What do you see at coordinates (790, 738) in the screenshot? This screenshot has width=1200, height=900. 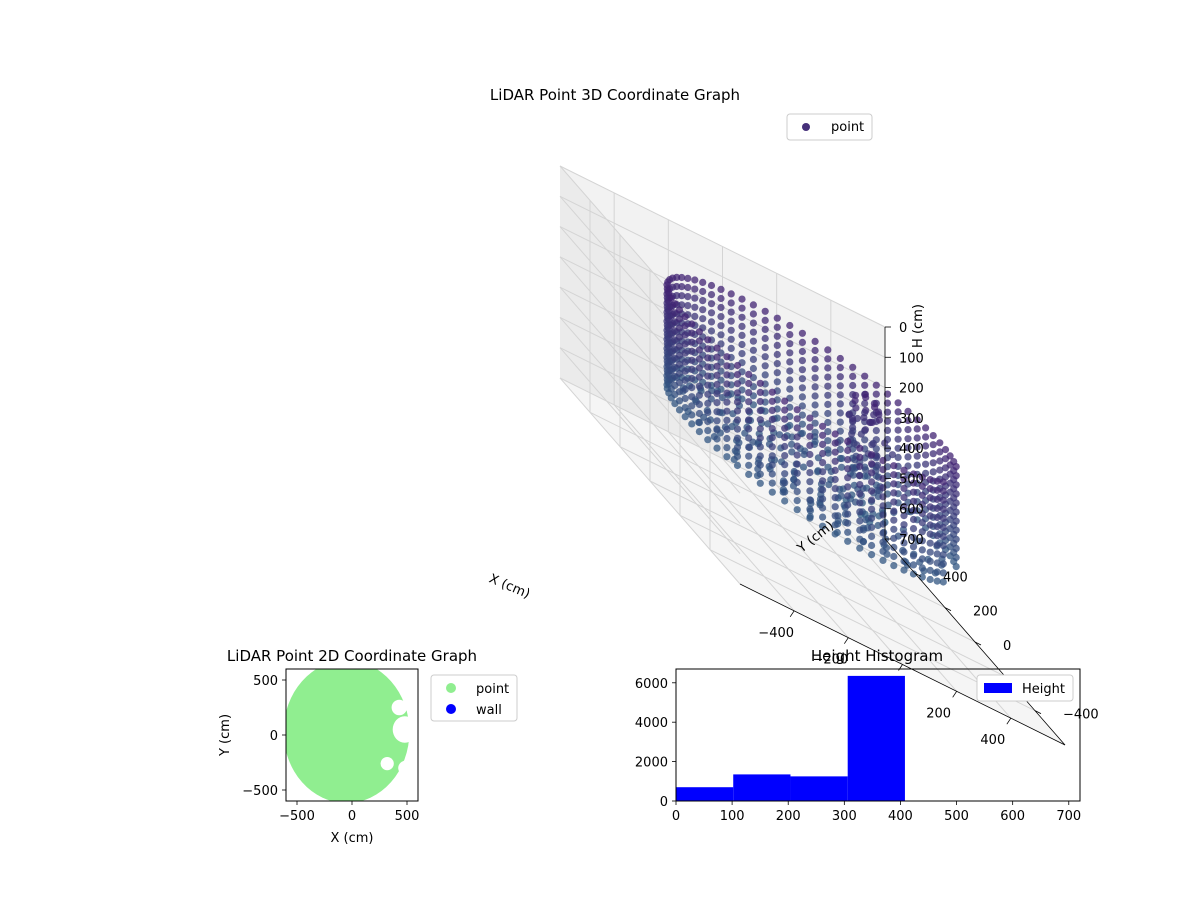 I see `histogram-bars` at bounding box center [790, 738].